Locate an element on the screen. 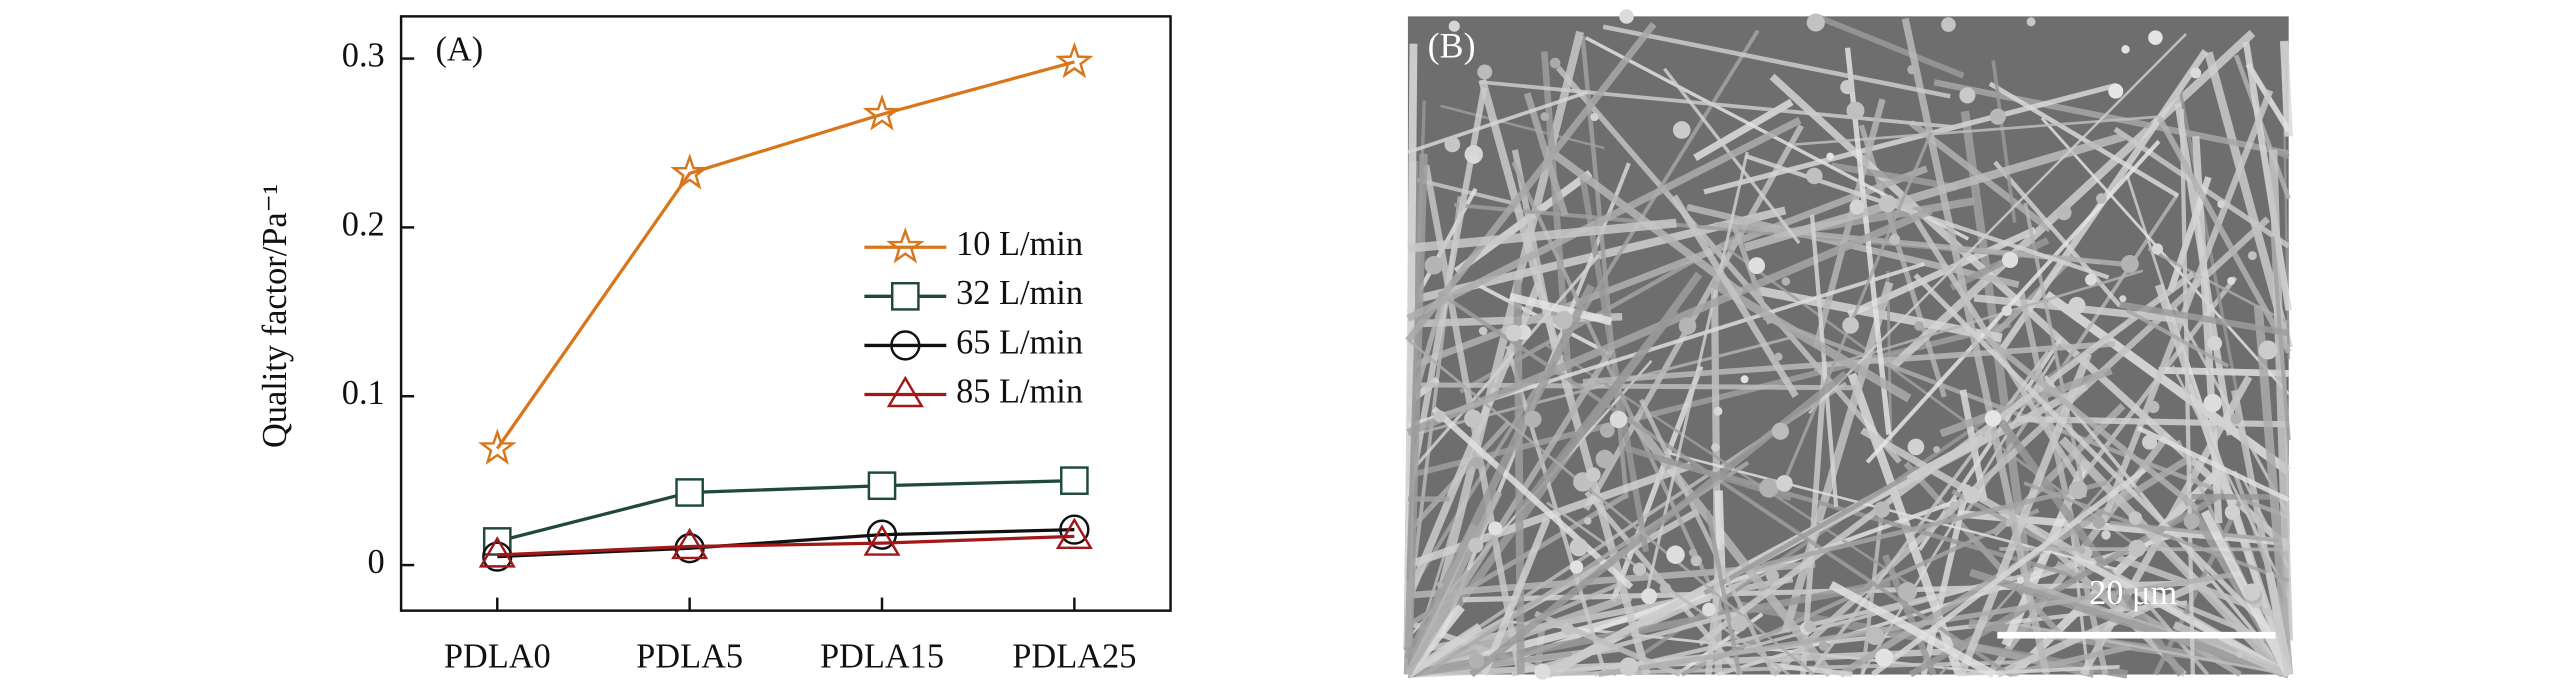 This screenshot has width=2567, height=693. legend-label: 10 L/min is located at coordinates (1019, 244).